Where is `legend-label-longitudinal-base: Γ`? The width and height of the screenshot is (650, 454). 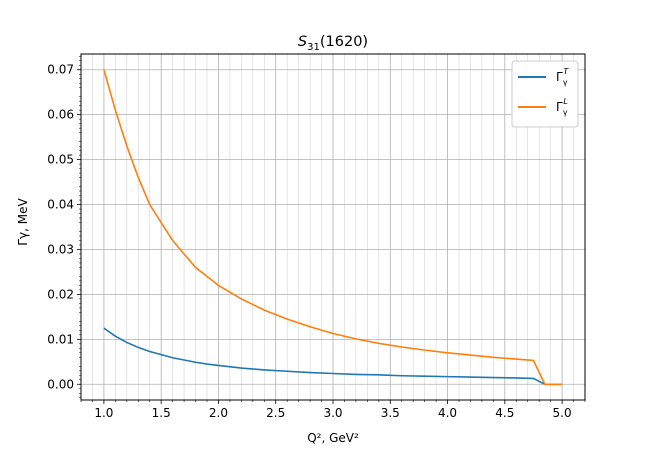 legend-label-longitudinal-base: Γ is located at coordinates (559, 107).